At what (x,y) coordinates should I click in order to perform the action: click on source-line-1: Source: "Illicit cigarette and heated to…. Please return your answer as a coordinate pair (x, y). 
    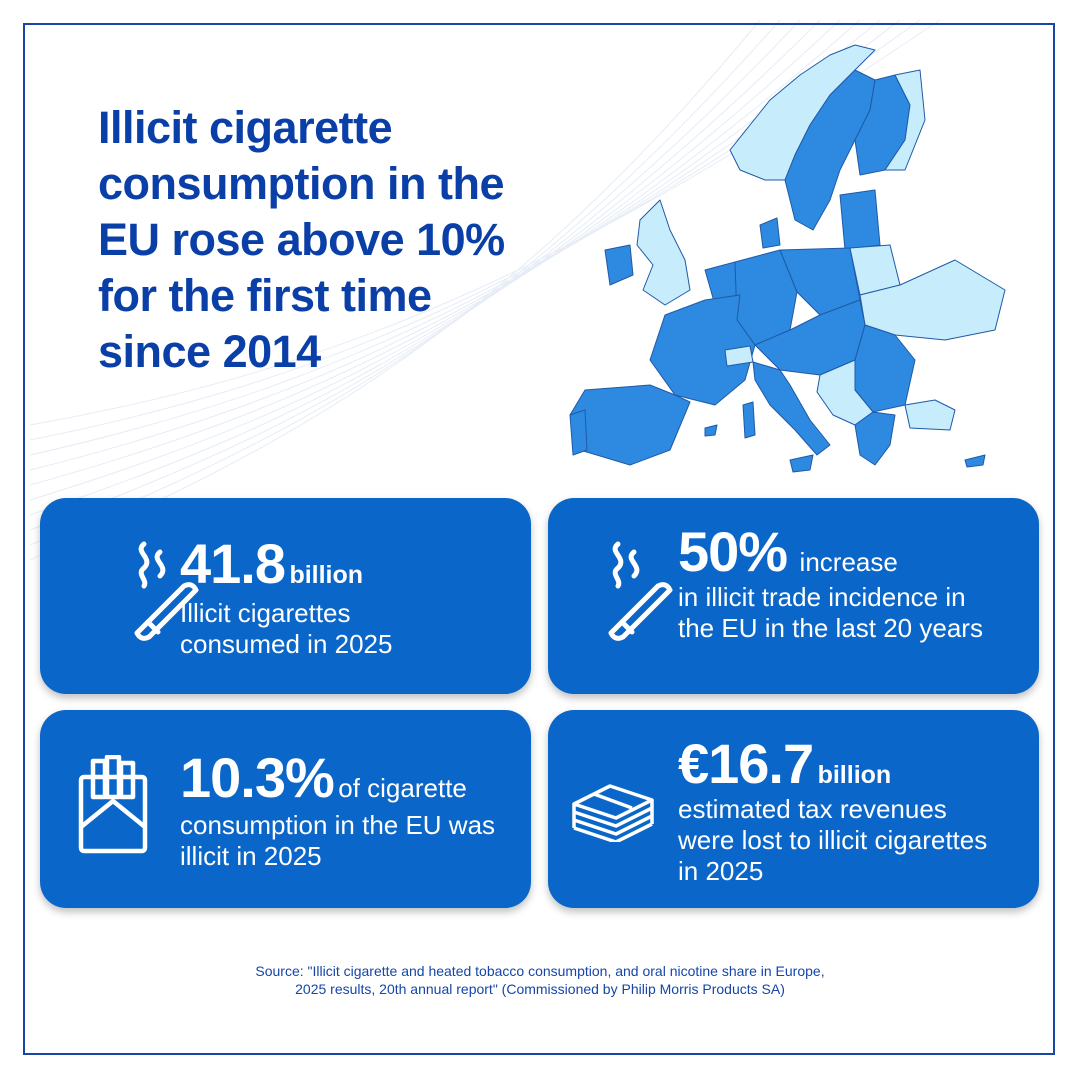
    Looking at the image, I should click on (540, 971).